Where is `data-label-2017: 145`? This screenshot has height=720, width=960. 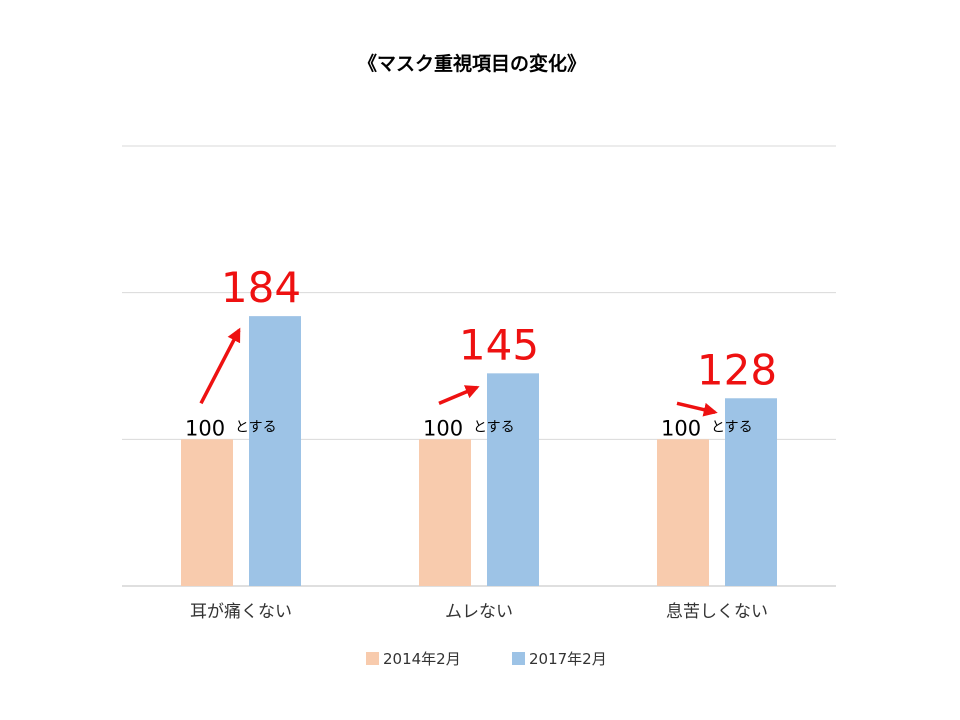
data-label-2017: 145 is located at coordinates (499, 344).